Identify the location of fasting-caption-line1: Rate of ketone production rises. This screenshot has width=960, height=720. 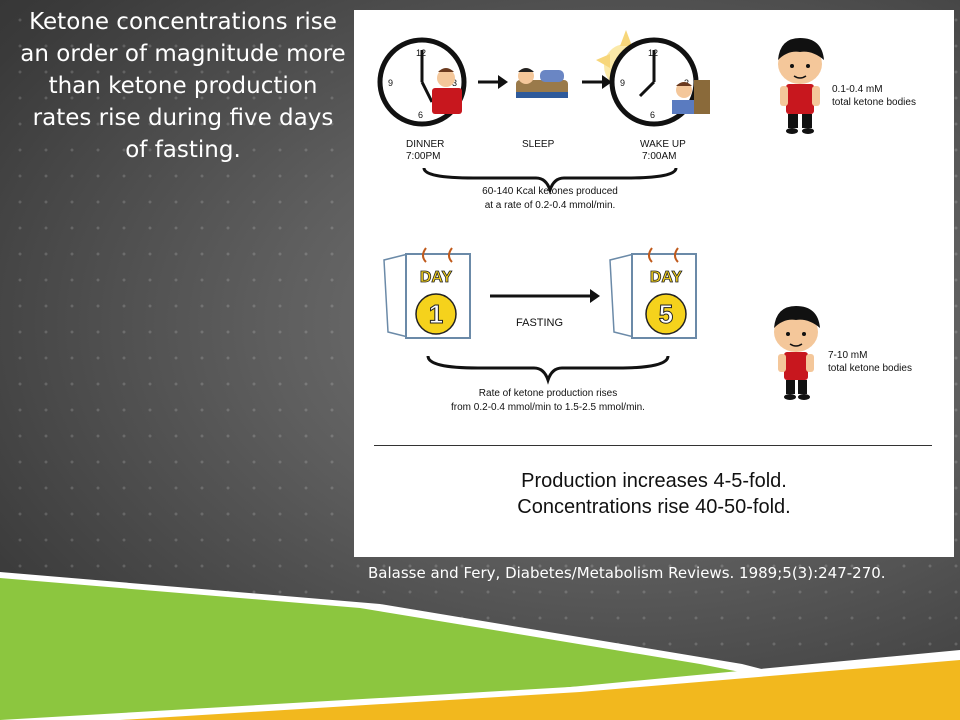
(548, 393).